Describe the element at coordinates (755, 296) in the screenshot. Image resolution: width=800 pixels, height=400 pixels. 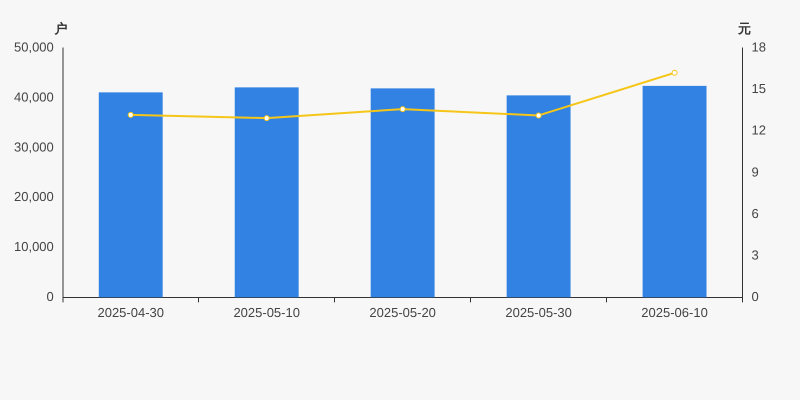
I see `y2-tick-label: 0` at that location.